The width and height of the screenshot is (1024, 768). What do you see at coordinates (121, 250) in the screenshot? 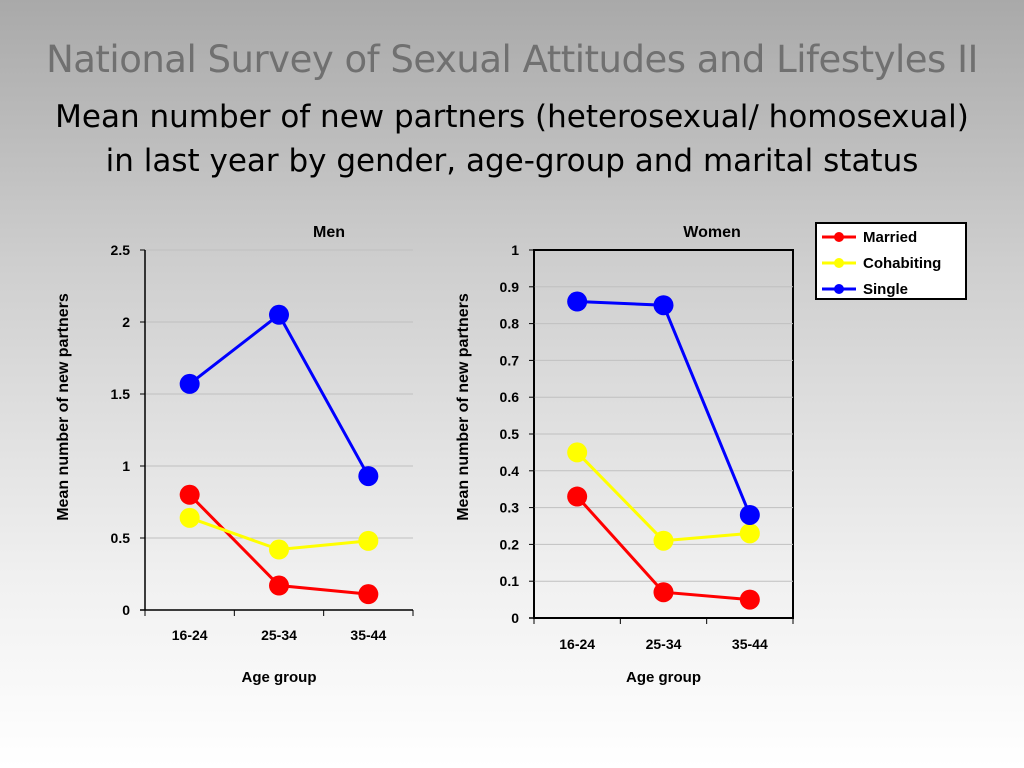
I see `y-tick-label: 2.5` at bounding box center [121, 250].